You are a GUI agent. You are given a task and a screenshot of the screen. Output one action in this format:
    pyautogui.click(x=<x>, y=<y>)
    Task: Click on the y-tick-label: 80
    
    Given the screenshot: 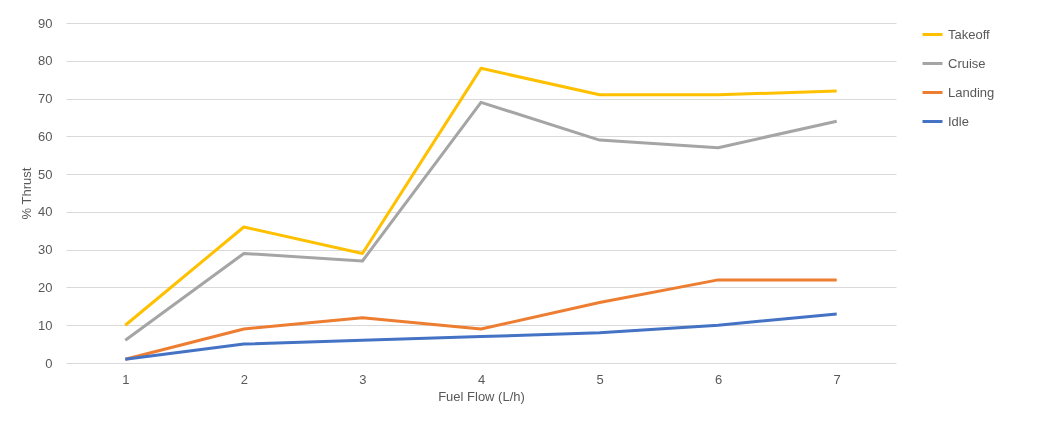 What is the action you would take?
    pyautogui.click(x=45, y=61)
    